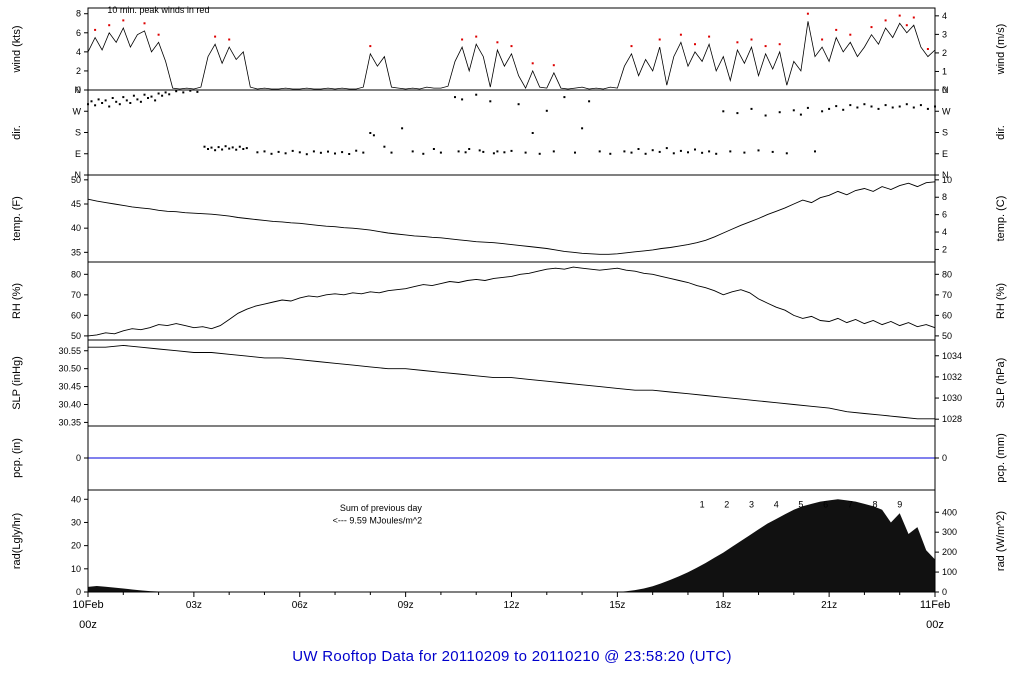 This screenshot has width=1024, height=700. Describe the element at coordinates (87, 605) in the screenshot. I see `x-start-date: 10Feb` at that location.